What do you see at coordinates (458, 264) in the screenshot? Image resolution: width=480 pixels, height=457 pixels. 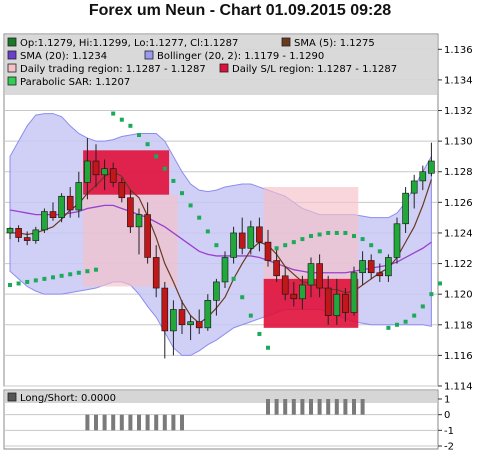 I see `y-tick-label: 1.122` at bounding box center [458, 264].